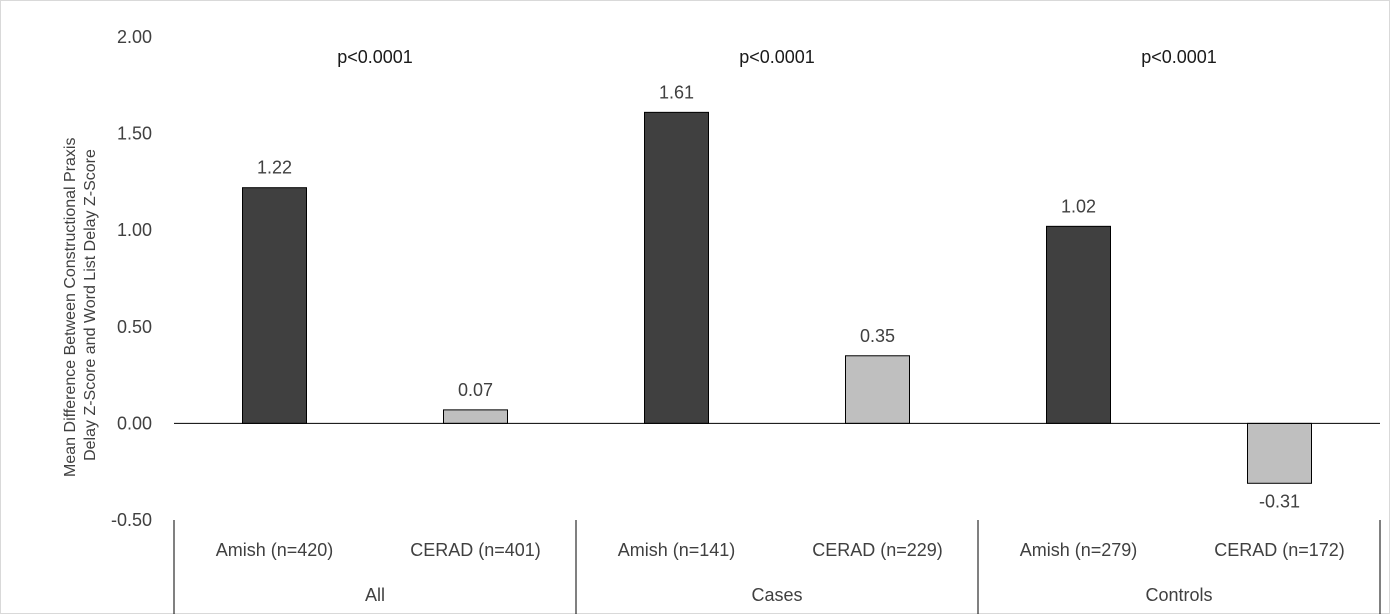  What do you see at coordinates (877, 336) in the screenshot?
I see `data-label: 0.35` at bounding box center [877, 336].